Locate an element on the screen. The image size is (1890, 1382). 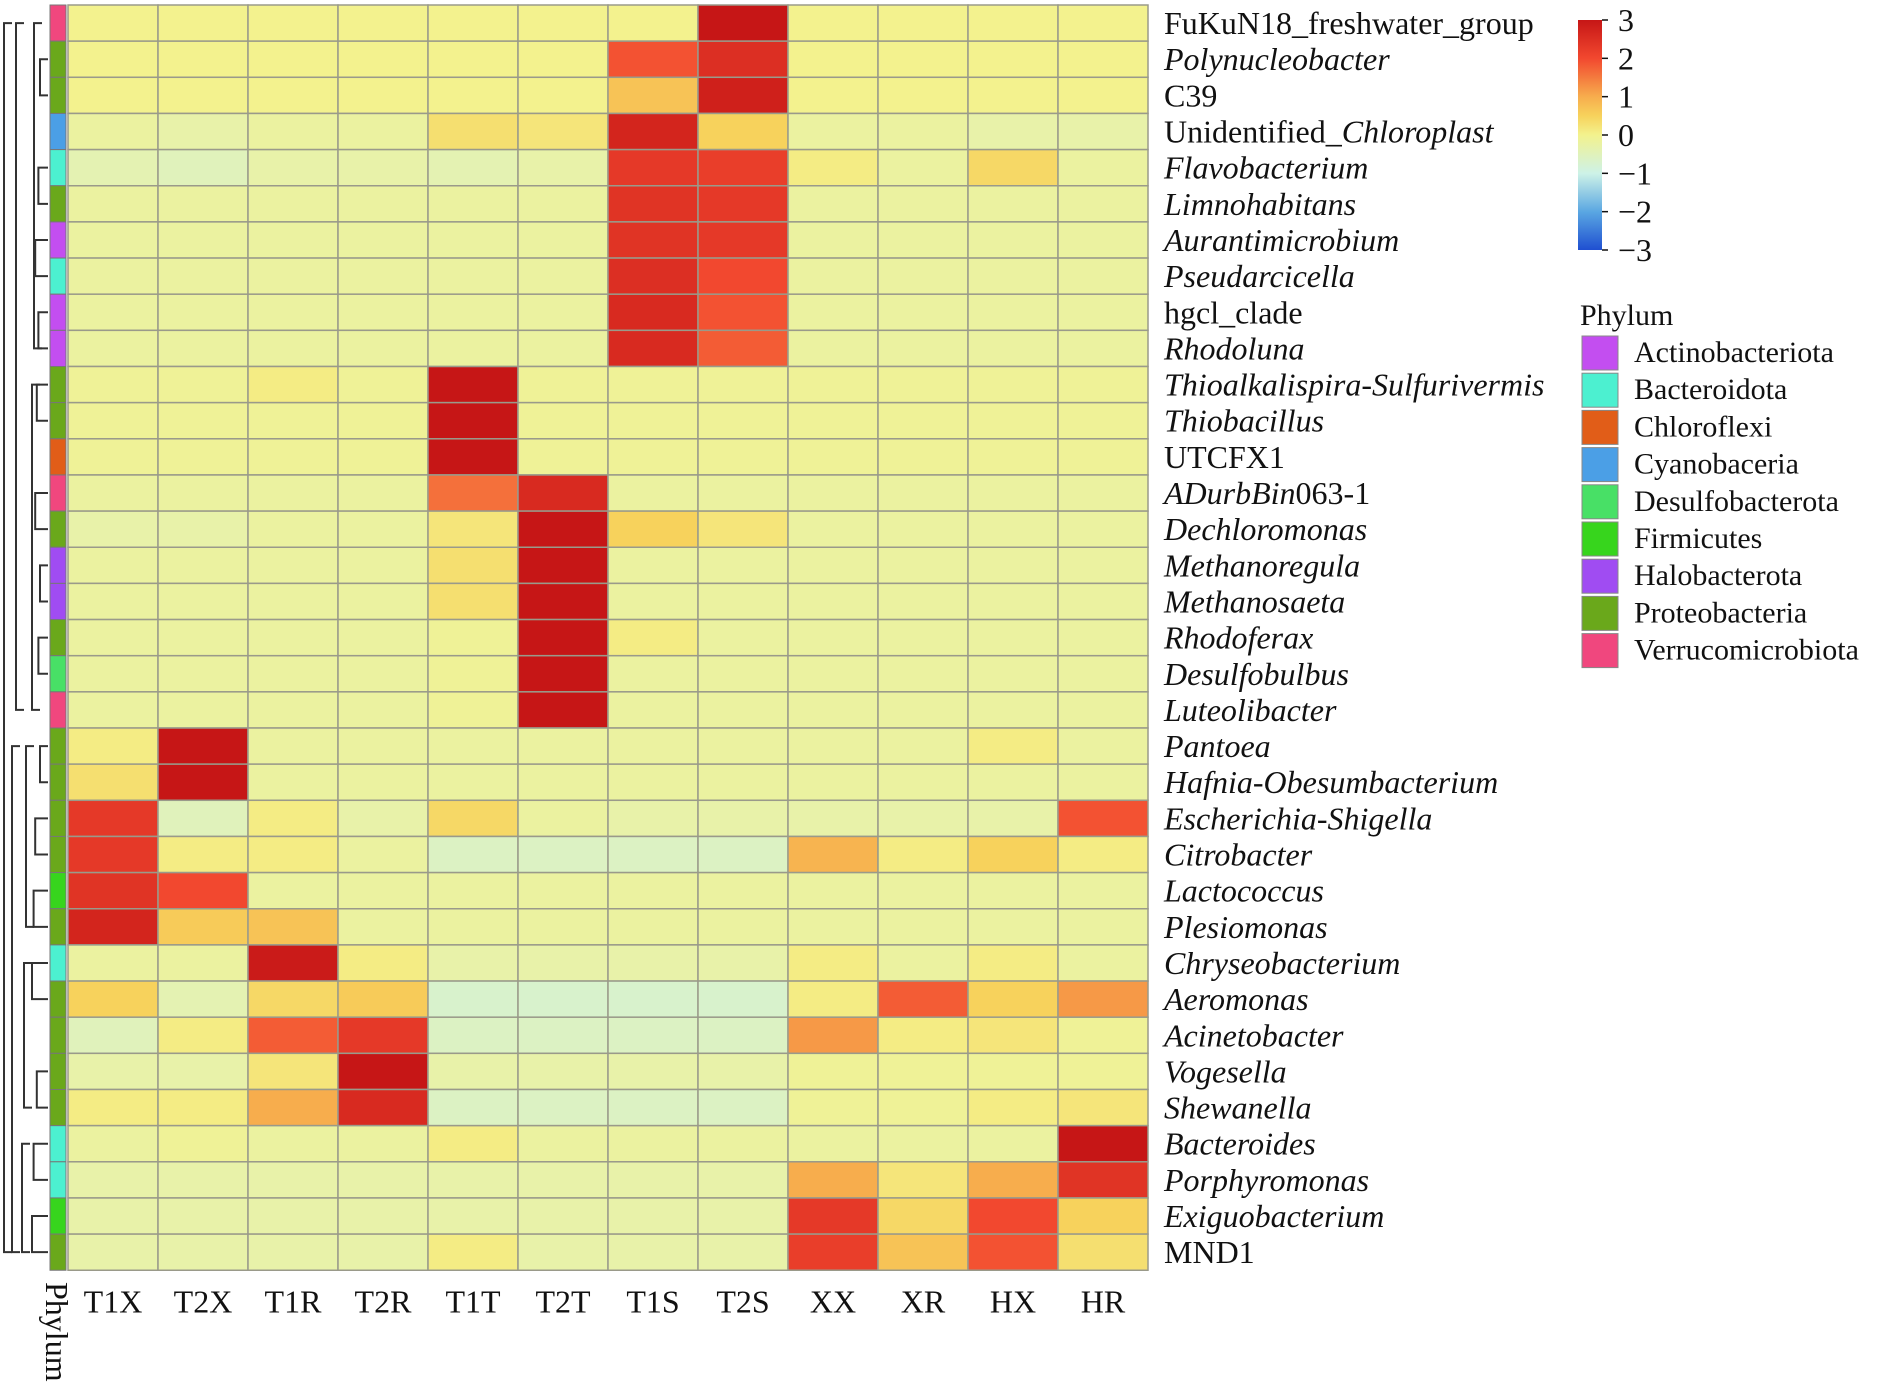
row-label: Vogesella is located at coordinates (1225, 1071).